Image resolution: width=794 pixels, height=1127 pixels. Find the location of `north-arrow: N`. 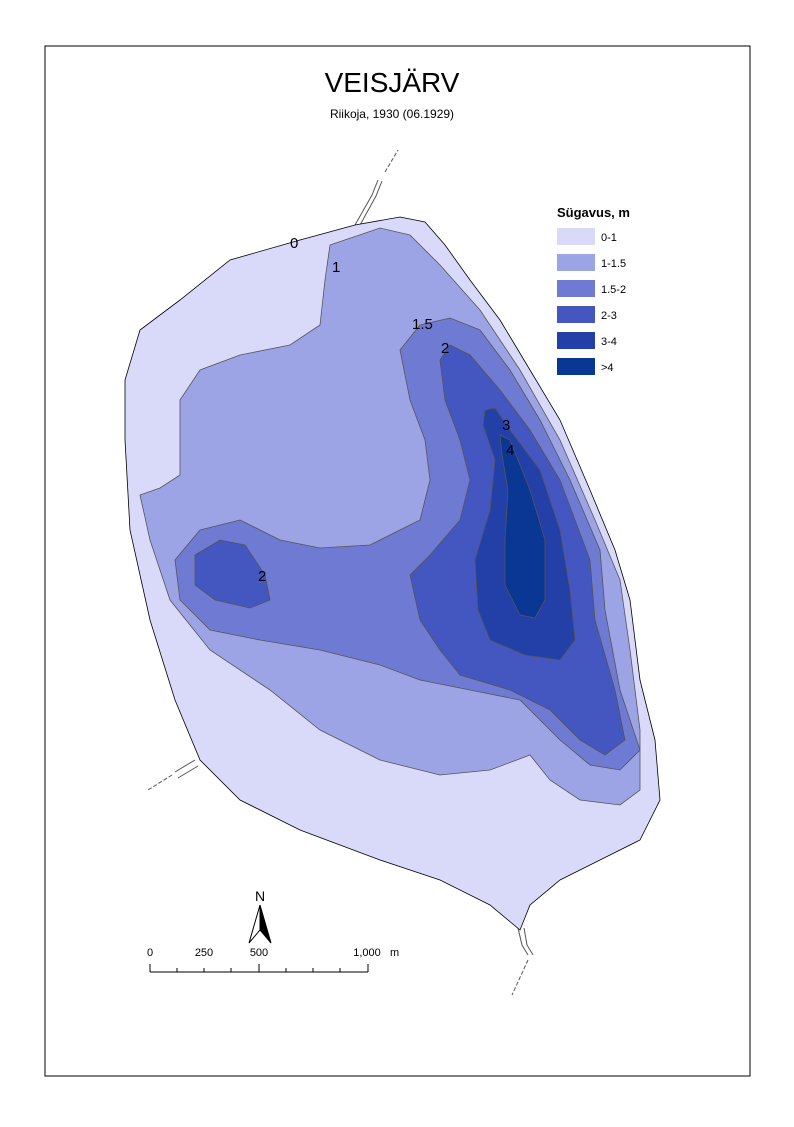

north-arrow: N is located at coordinates (260, 916).